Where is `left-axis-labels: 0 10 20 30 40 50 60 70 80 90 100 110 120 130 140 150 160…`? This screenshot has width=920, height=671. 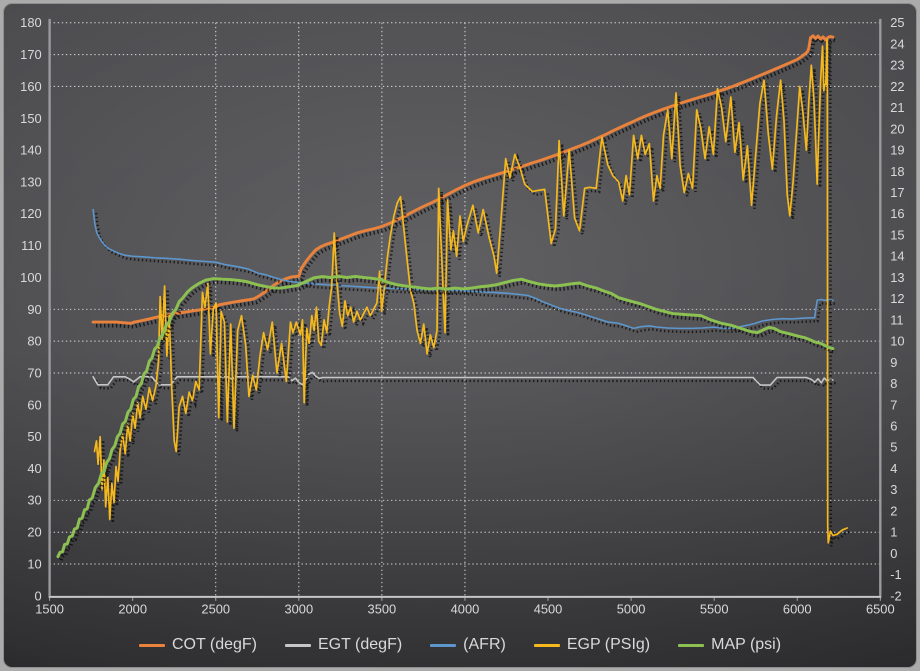 left-axis-labels: 0 10 20 30 40 50 60 70 80 90 100 110 120 130 140 150 160… is located at coordinates (31, 309).